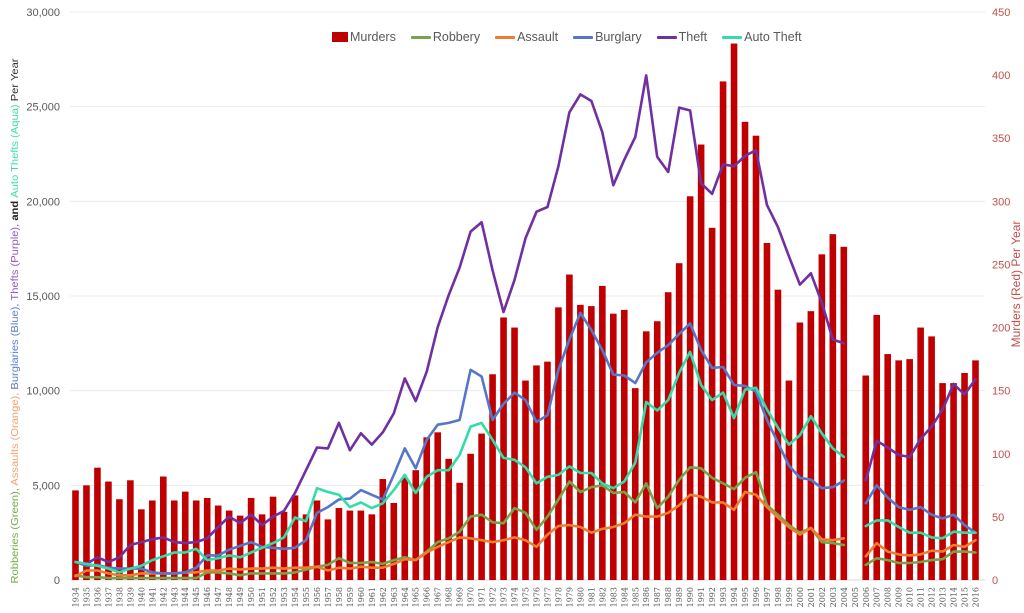 The image size is (1024, 613). I want to click on x-tick-label: 2012, so click(932, 597).